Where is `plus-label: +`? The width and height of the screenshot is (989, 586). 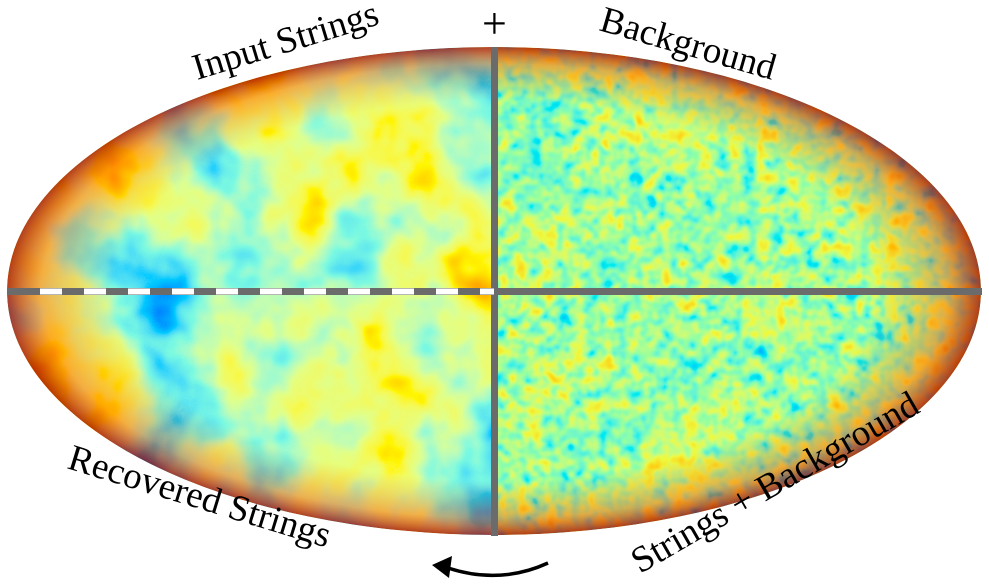 plus-label: + is located at coordinates (494, 24).